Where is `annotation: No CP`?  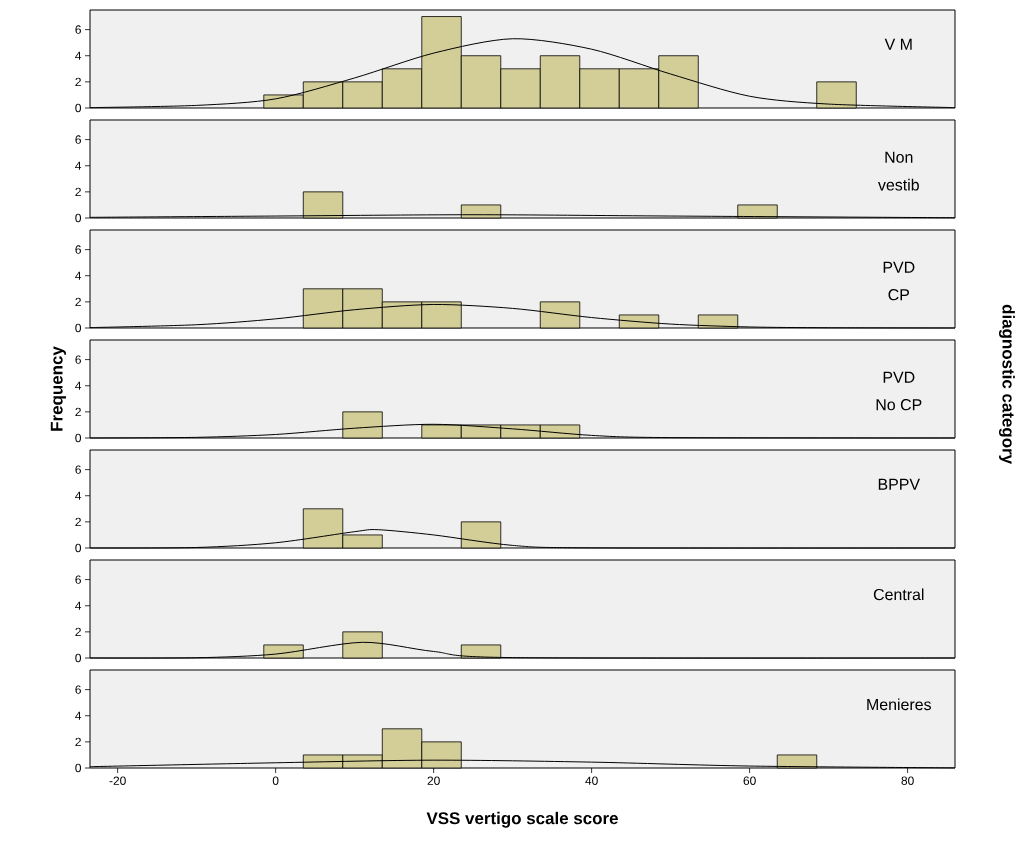 annotation: No CP is located at coordinates (899, 405).